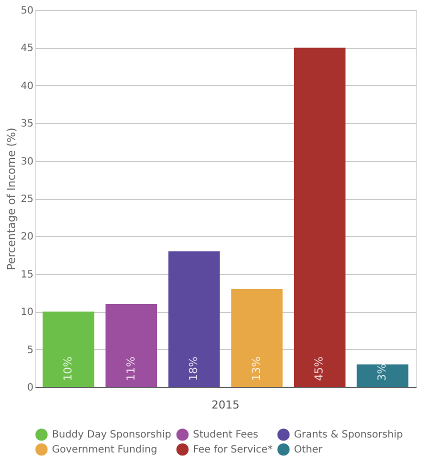 The width and height of the screenshot is (421, 461). What do you see at coordinates (105, 450) in the screenshot?
I see `legend-label: Government Funding` at bounding box center [105, 450].